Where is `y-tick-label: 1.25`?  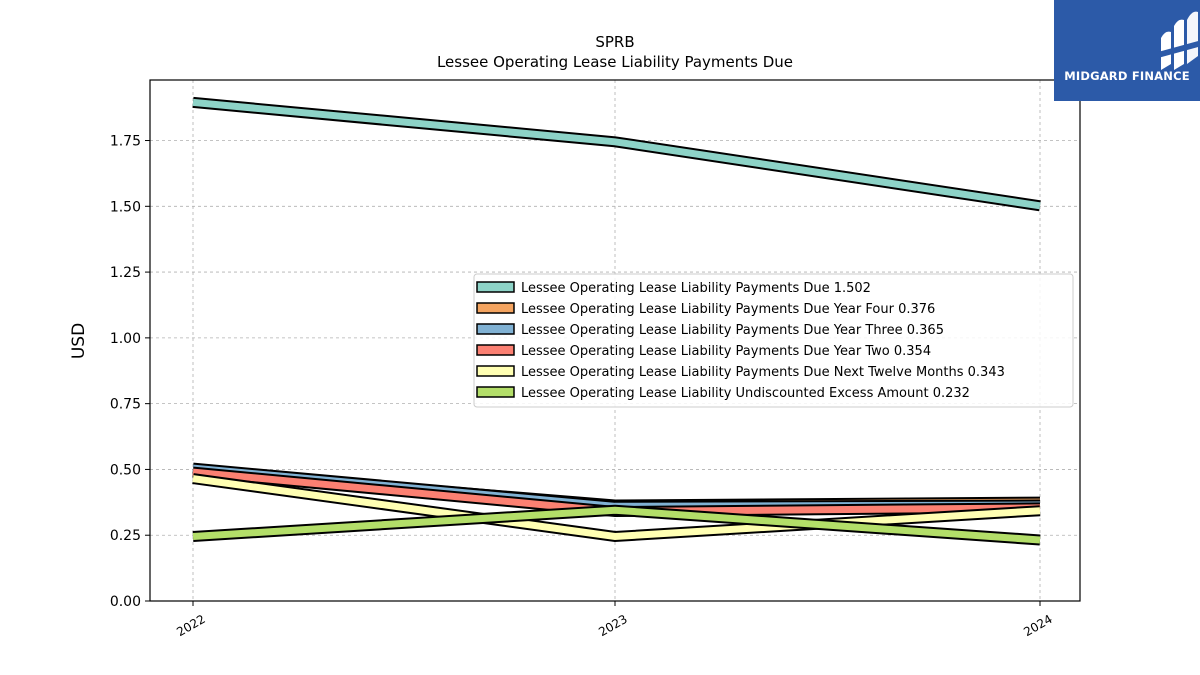
y-tick-label: 1.25 is located at coordinates (125, 273).